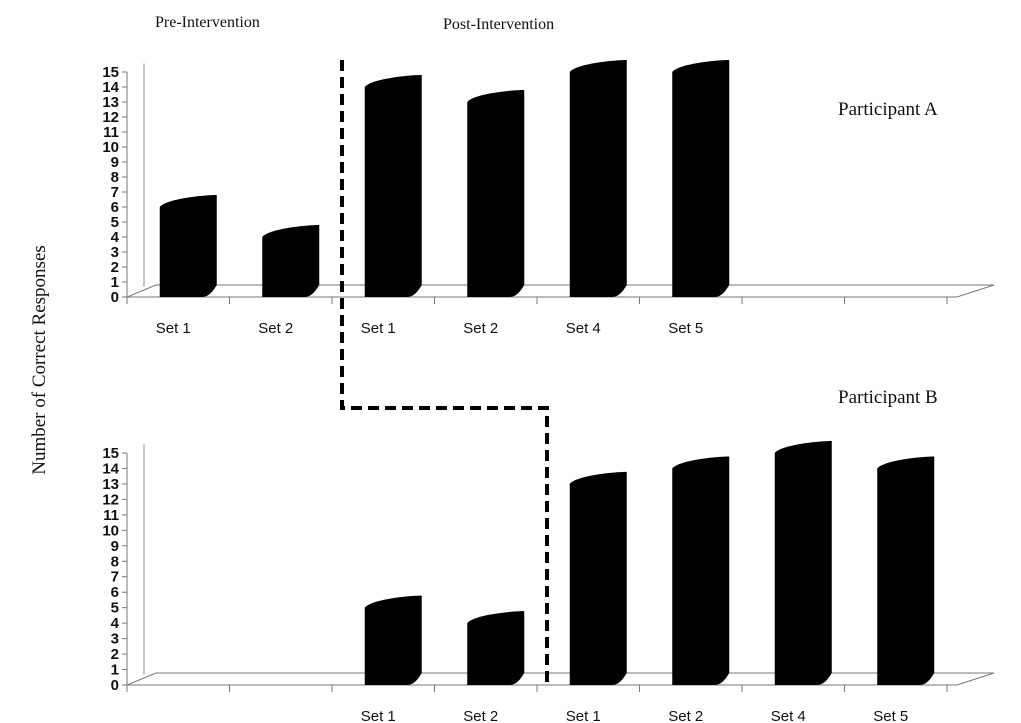 The width and height of the screenshot is (1021, 723). I want to click on participant-b-label: Participant B, so click(888, 397).